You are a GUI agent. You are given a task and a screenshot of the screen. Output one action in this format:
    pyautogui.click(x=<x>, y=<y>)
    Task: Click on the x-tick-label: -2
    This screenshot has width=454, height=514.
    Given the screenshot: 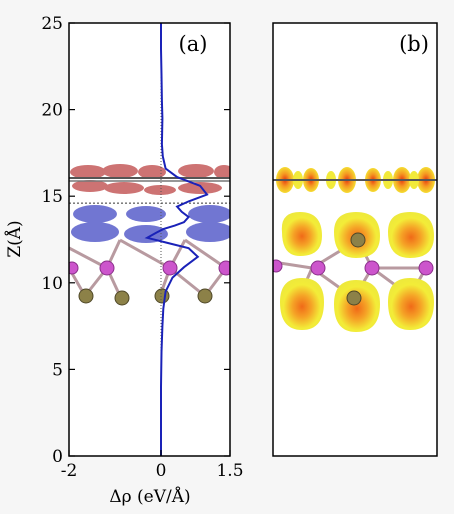 What is the action you would take?
    pyautogui.click(x=69, y=471)
    